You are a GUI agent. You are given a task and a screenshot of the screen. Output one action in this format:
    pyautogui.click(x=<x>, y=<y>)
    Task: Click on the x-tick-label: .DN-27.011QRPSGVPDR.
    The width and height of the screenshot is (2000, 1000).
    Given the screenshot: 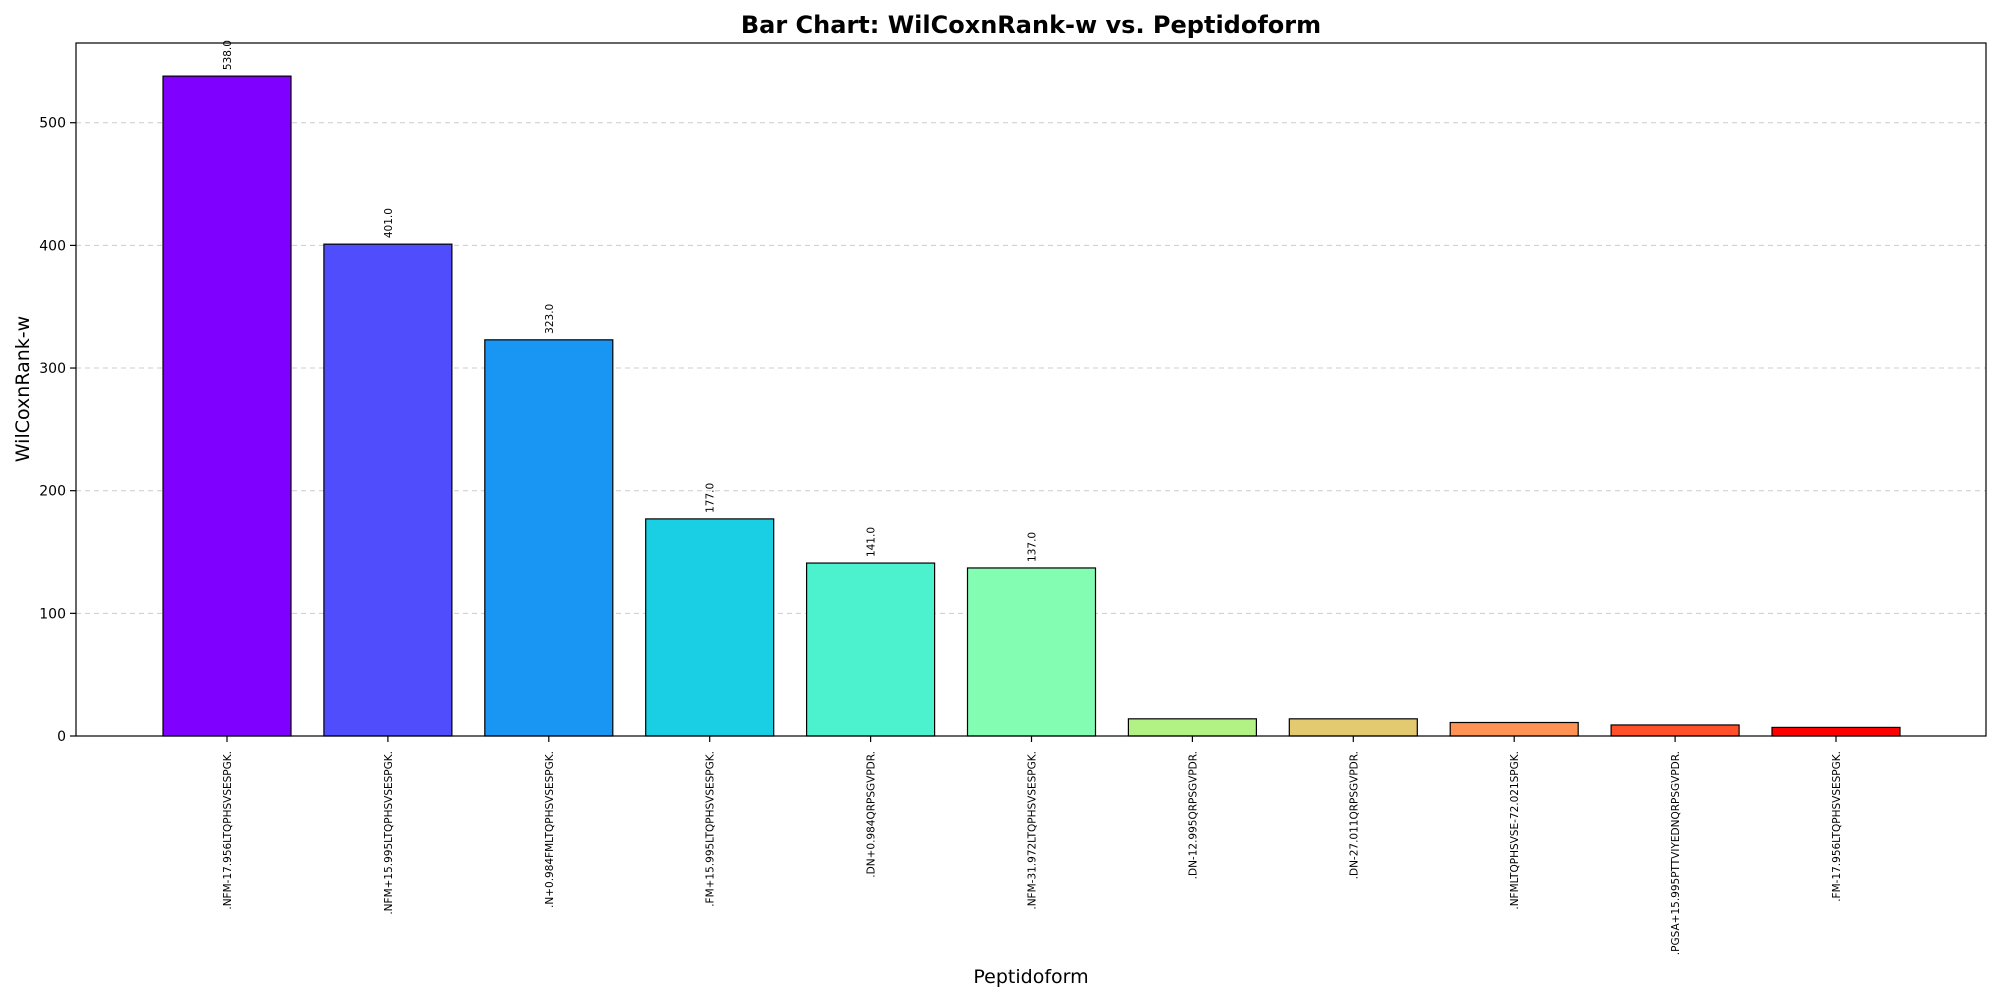 What is the action you would take?
    pyautogui.click(x=1354, y=815)
    